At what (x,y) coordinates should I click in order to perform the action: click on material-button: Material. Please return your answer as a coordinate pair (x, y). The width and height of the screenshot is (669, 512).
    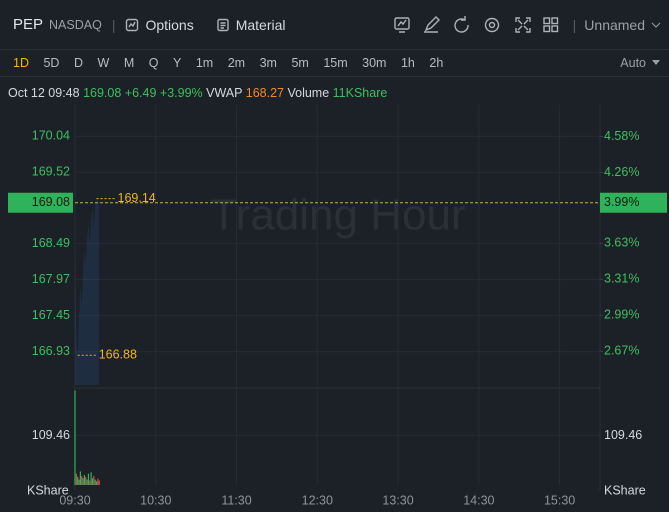
    Looking at the image, I should click on (251, 25).